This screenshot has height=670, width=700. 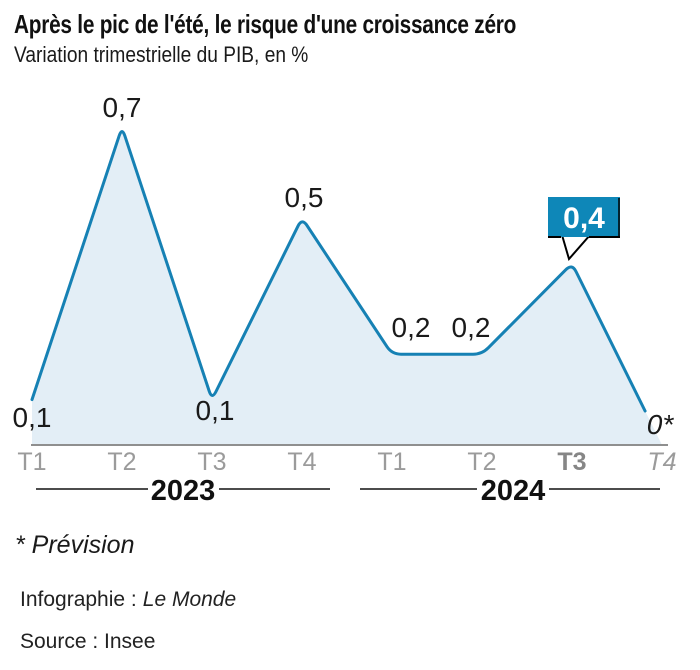 What do you see at coordinates (88, 641) in the screenshot?
I see `source-line: Source : Insee` at bounding box center [88, 641].